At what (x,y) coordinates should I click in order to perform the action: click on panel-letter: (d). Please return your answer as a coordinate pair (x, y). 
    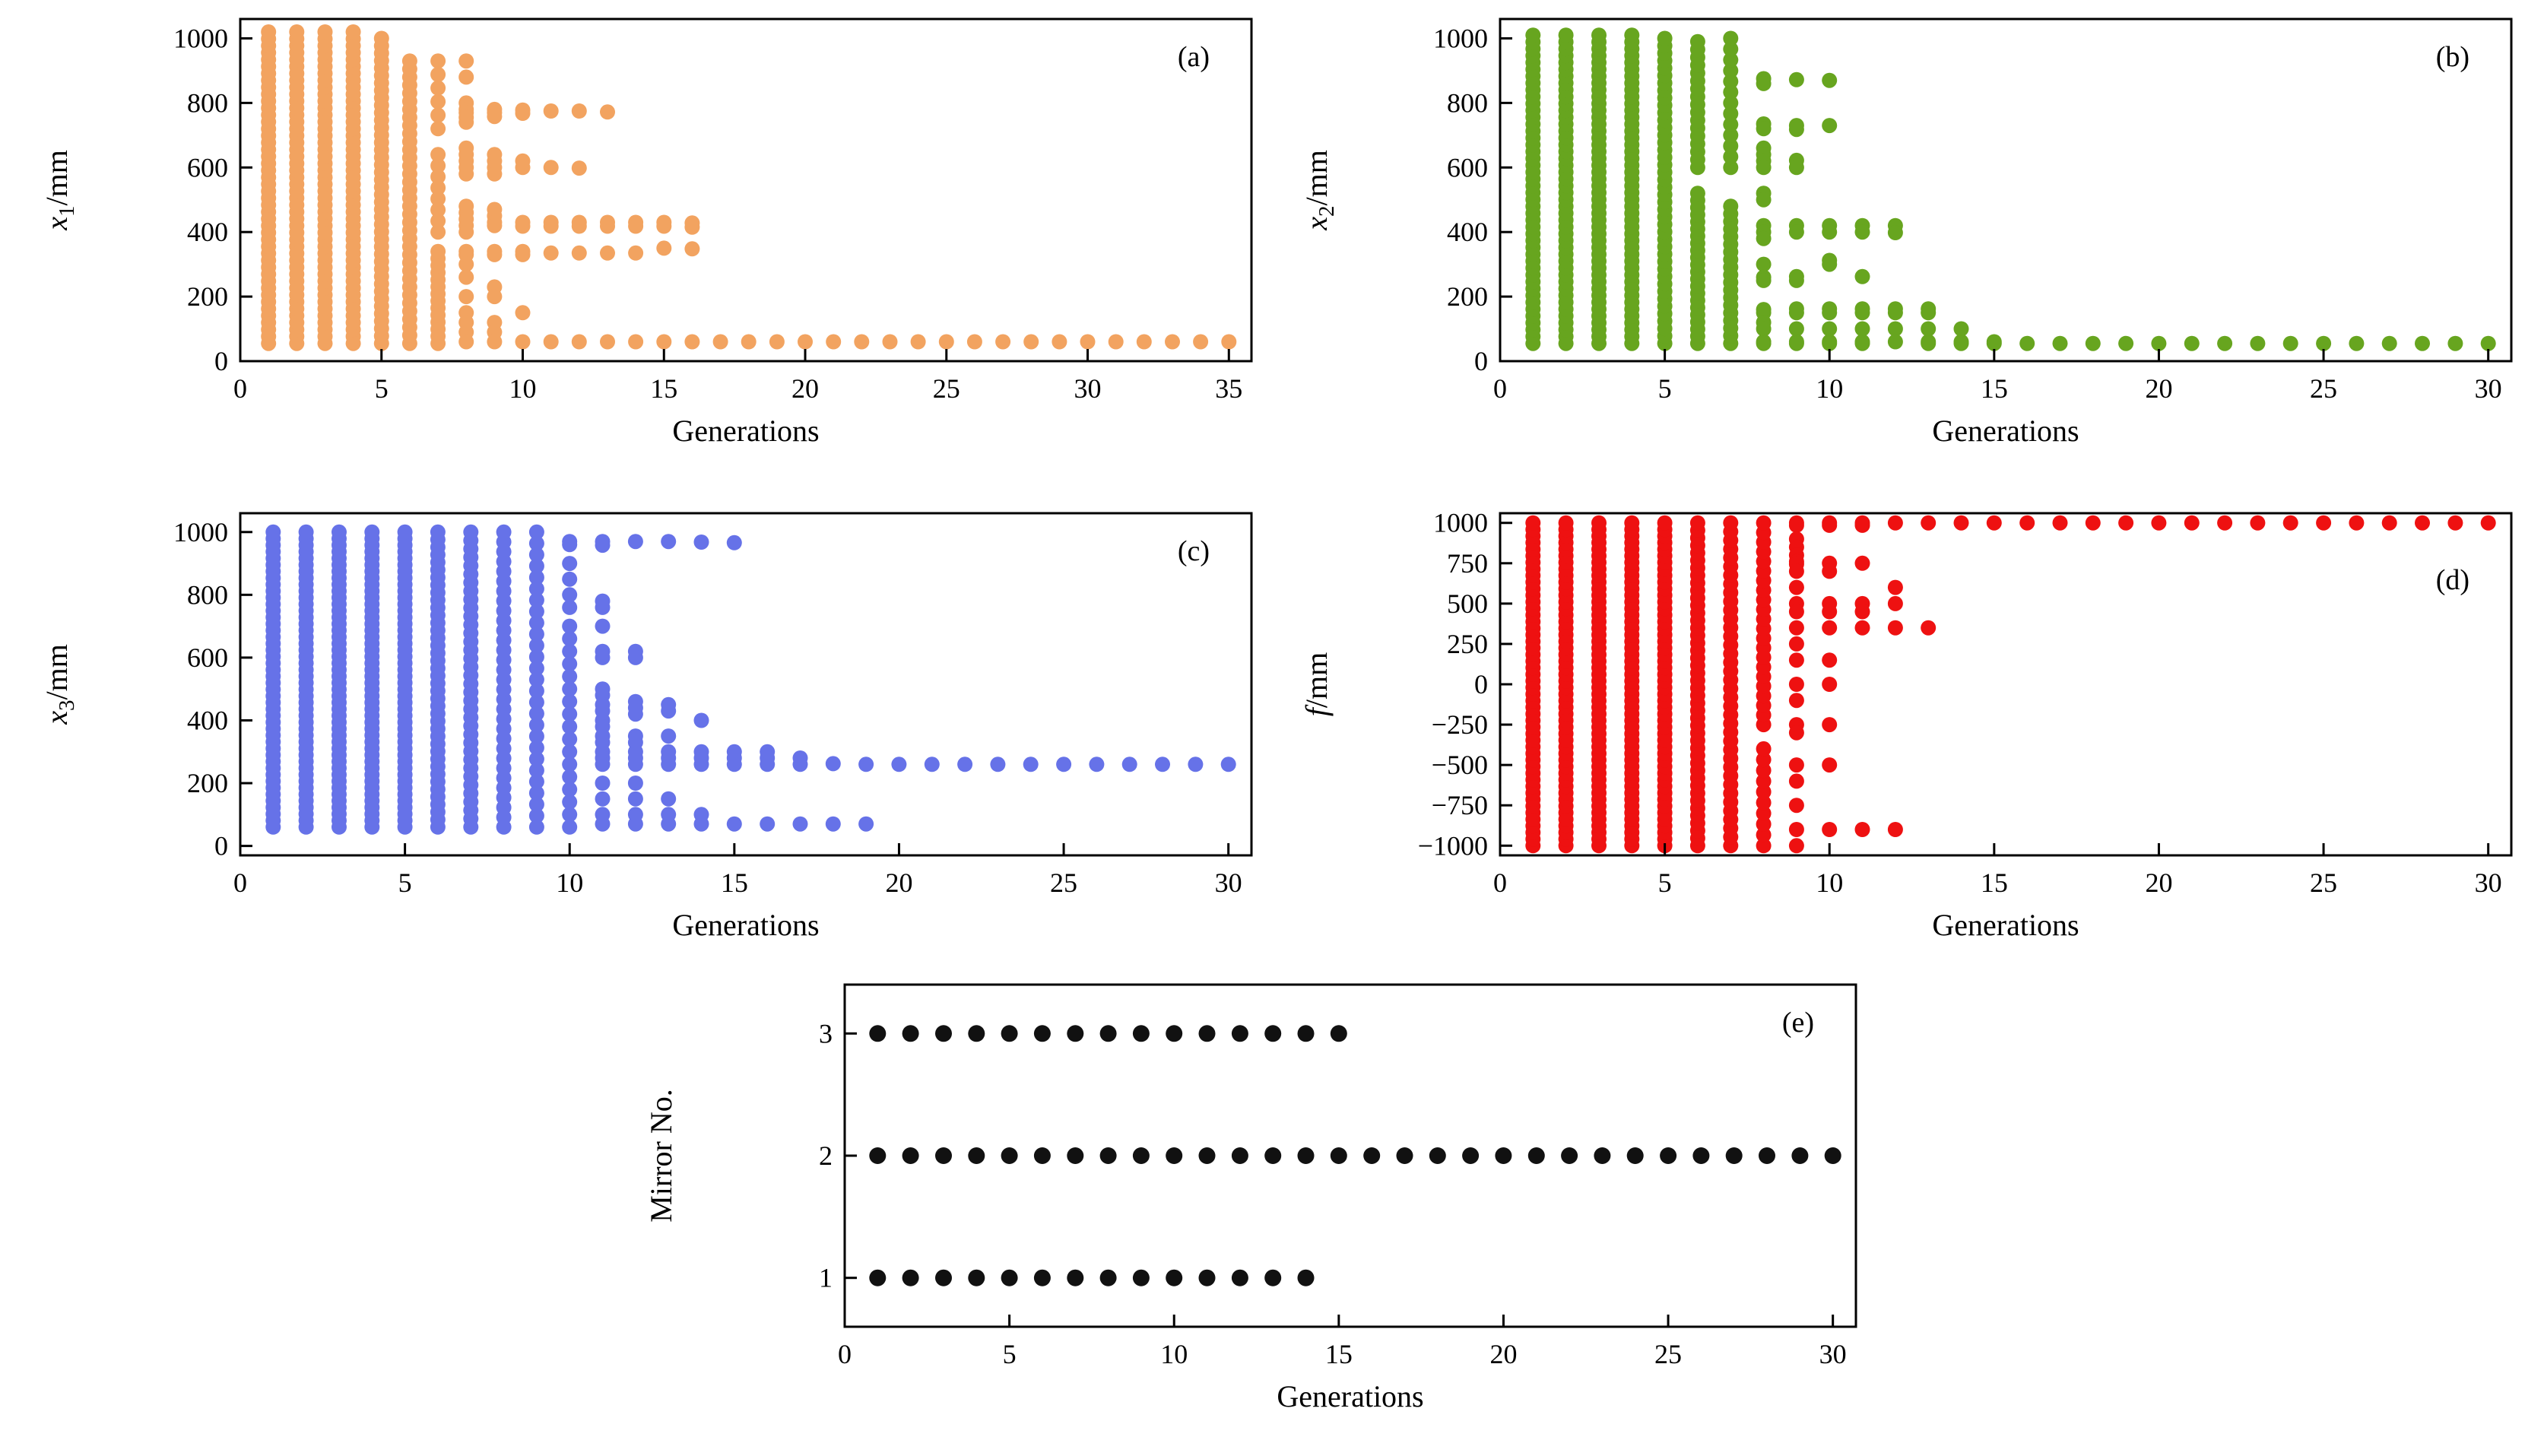
    Looking at the image, I should click on (2452, 580).